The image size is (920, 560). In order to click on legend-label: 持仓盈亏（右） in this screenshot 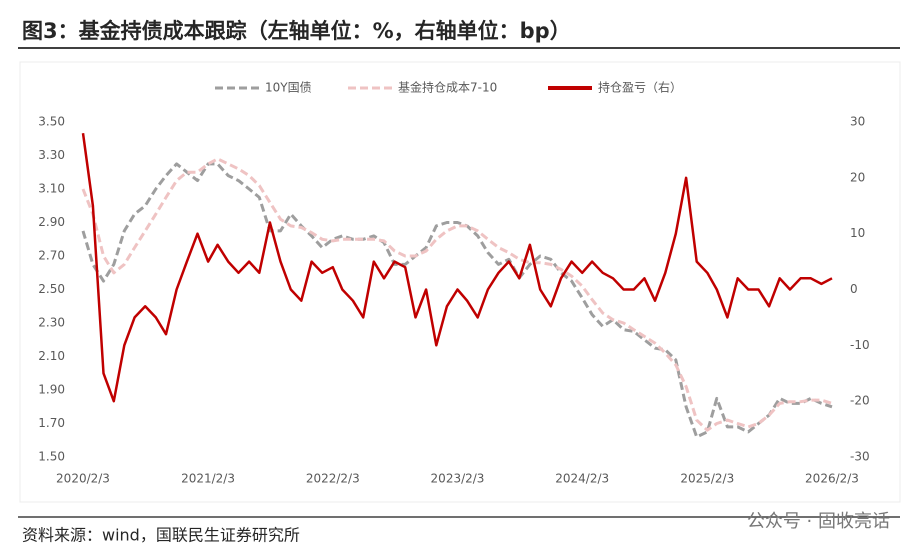, I will do `click(640, 87)`.